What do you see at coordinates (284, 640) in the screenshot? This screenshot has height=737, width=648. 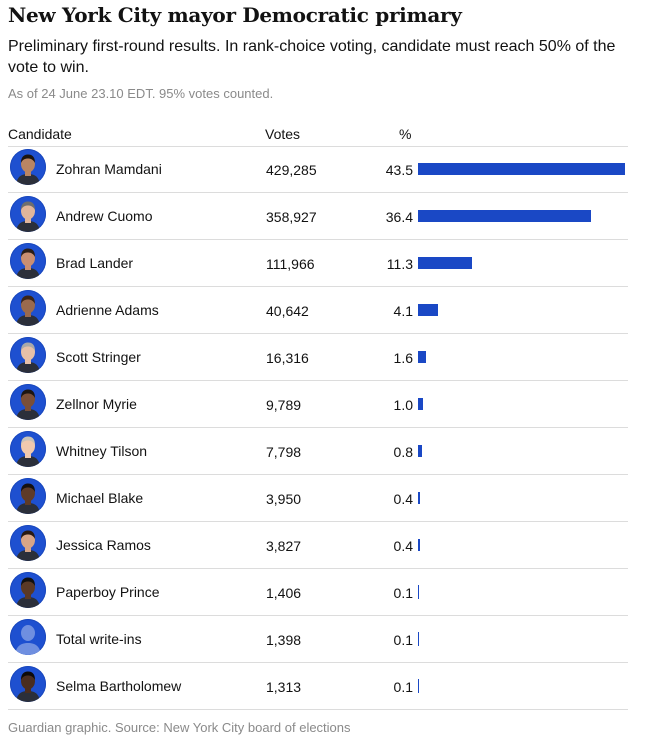 I see `vote-count: 1,398` at bounding box center [284, 640].